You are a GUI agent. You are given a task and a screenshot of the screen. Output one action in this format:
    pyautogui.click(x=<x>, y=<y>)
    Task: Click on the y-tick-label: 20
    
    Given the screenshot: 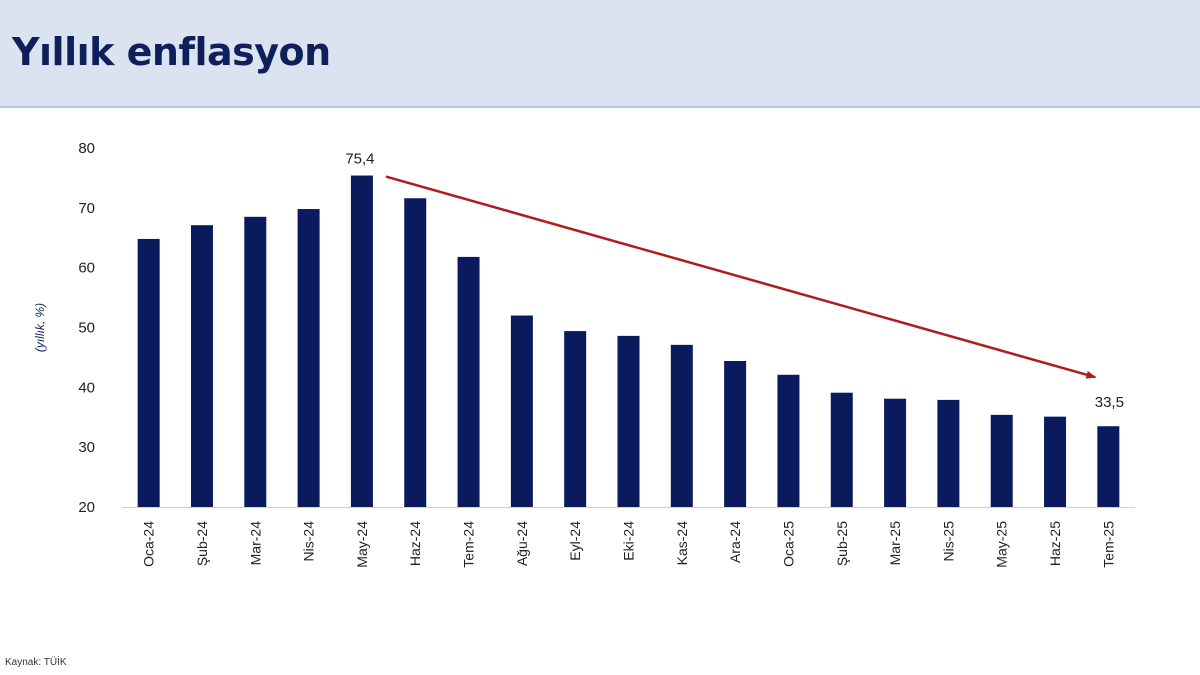 What is the action you would take?
    pyautogui.click(x=86, y=507)
    